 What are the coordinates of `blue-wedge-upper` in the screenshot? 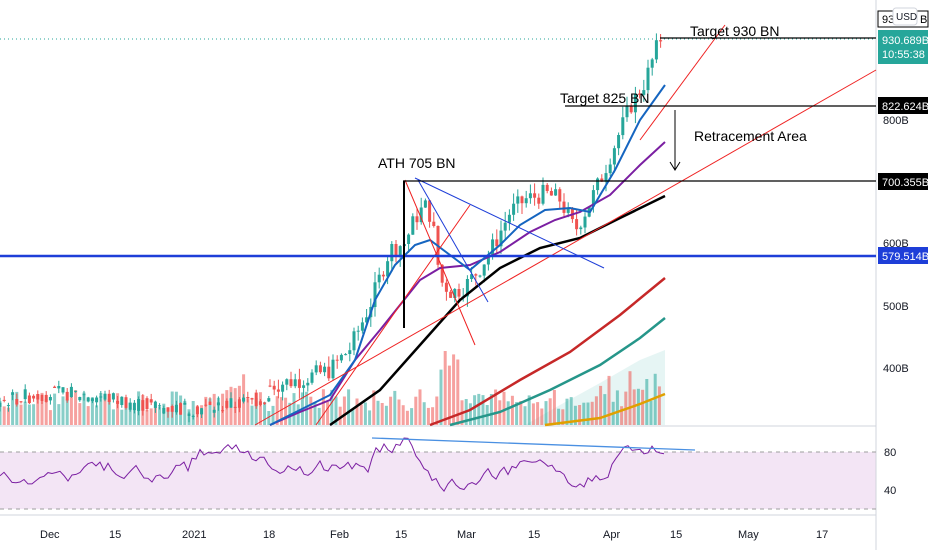 It's located at (509, 223).